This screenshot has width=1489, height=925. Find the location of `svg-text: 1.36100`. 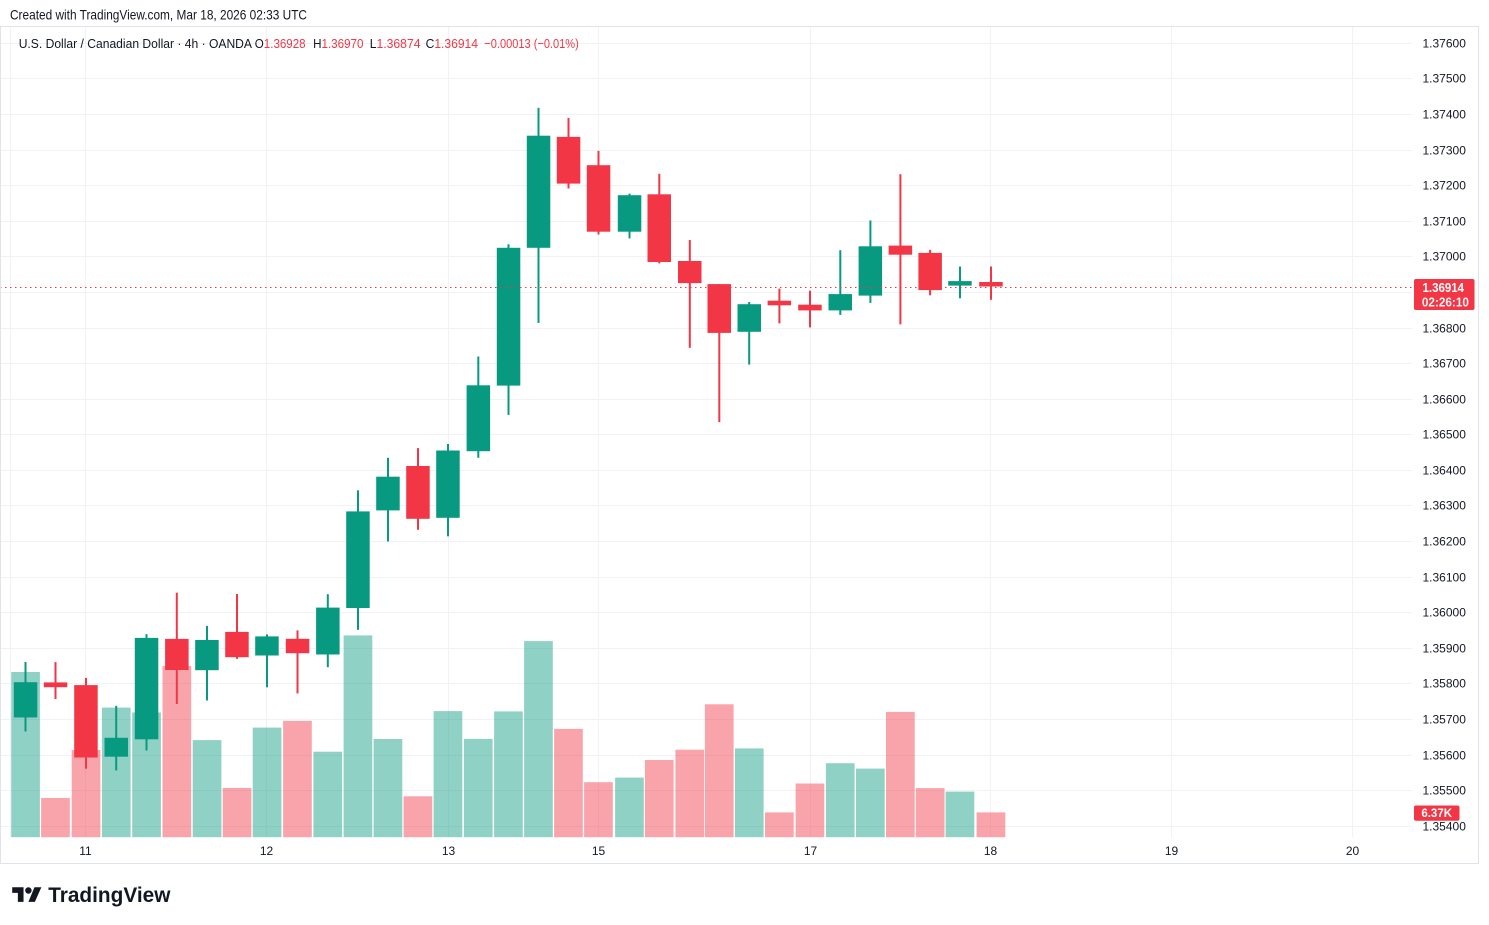

svg-text: 1.36100 is located at coordinates (1445, 578).